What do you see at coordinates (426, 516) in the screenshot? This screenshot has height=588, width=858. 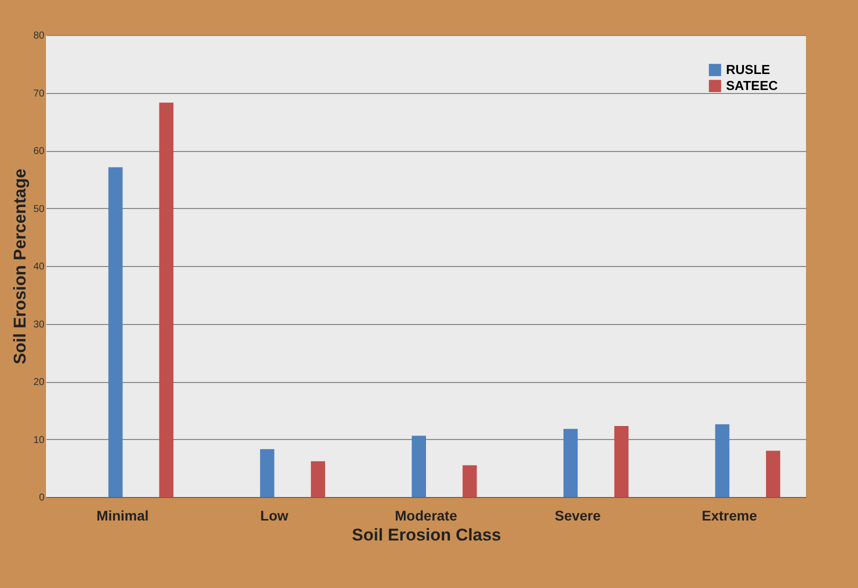 I see `x-tick-label: Moderate` at bounding box center [426, 516].